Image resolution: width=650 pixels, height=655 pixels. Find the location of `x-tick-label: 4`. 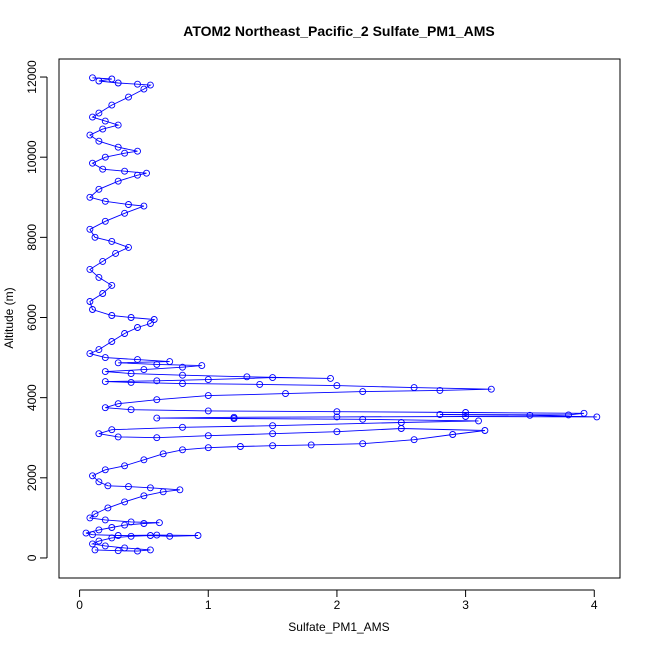

x-tick-label: 4 is located at coordinates (594, 605).